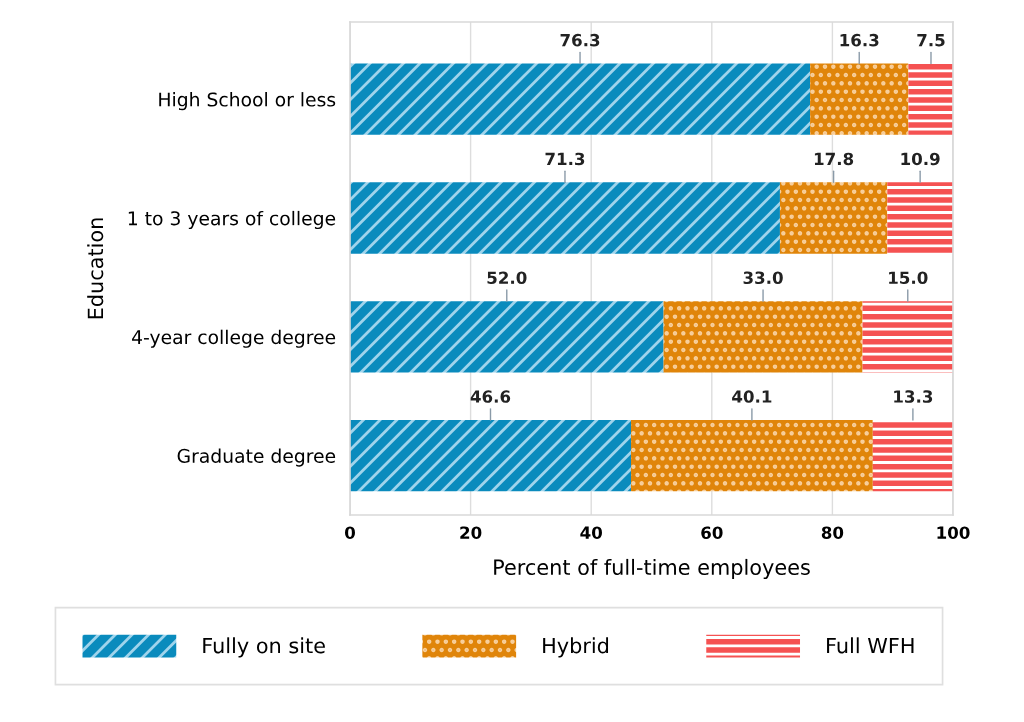  I want to click on data-label: 52.0, so click(507, 278).